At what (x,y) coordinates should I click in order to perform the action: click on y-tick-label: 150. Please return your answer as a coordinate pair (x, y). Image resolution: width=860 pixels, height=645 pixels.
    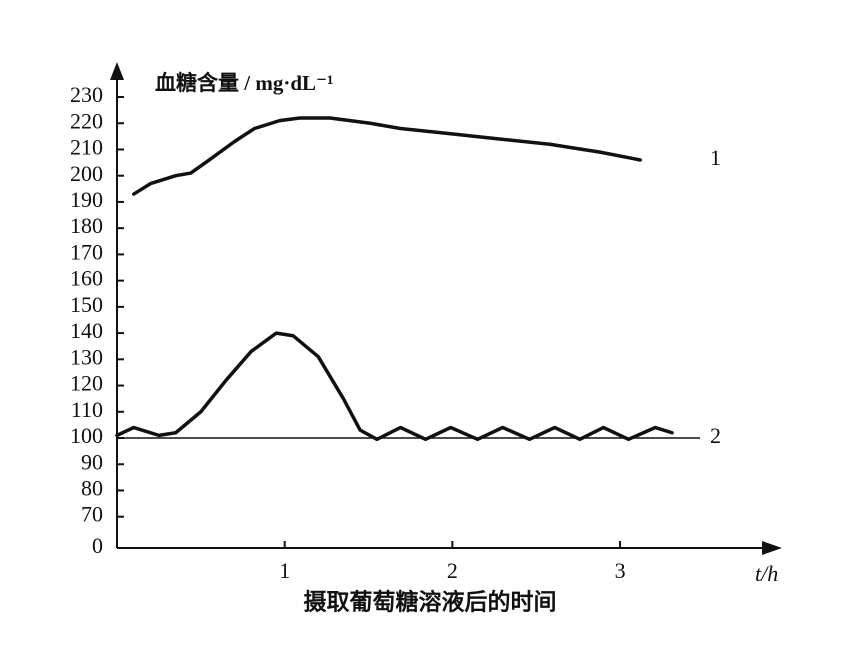
    Looking at the image, I should click on (86, 304).